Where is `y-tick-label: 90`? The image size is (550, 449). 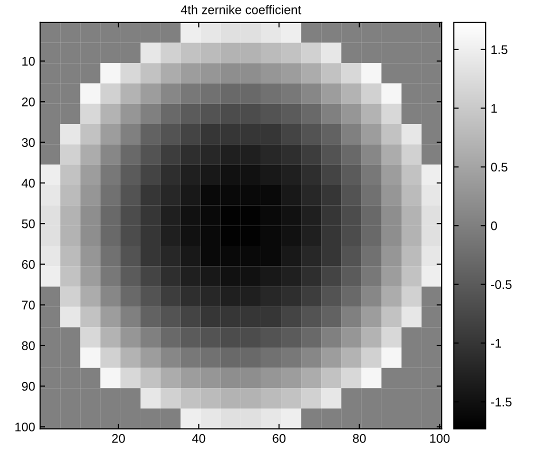
y-tick-label: 90 is located at coordinates (28, 386).